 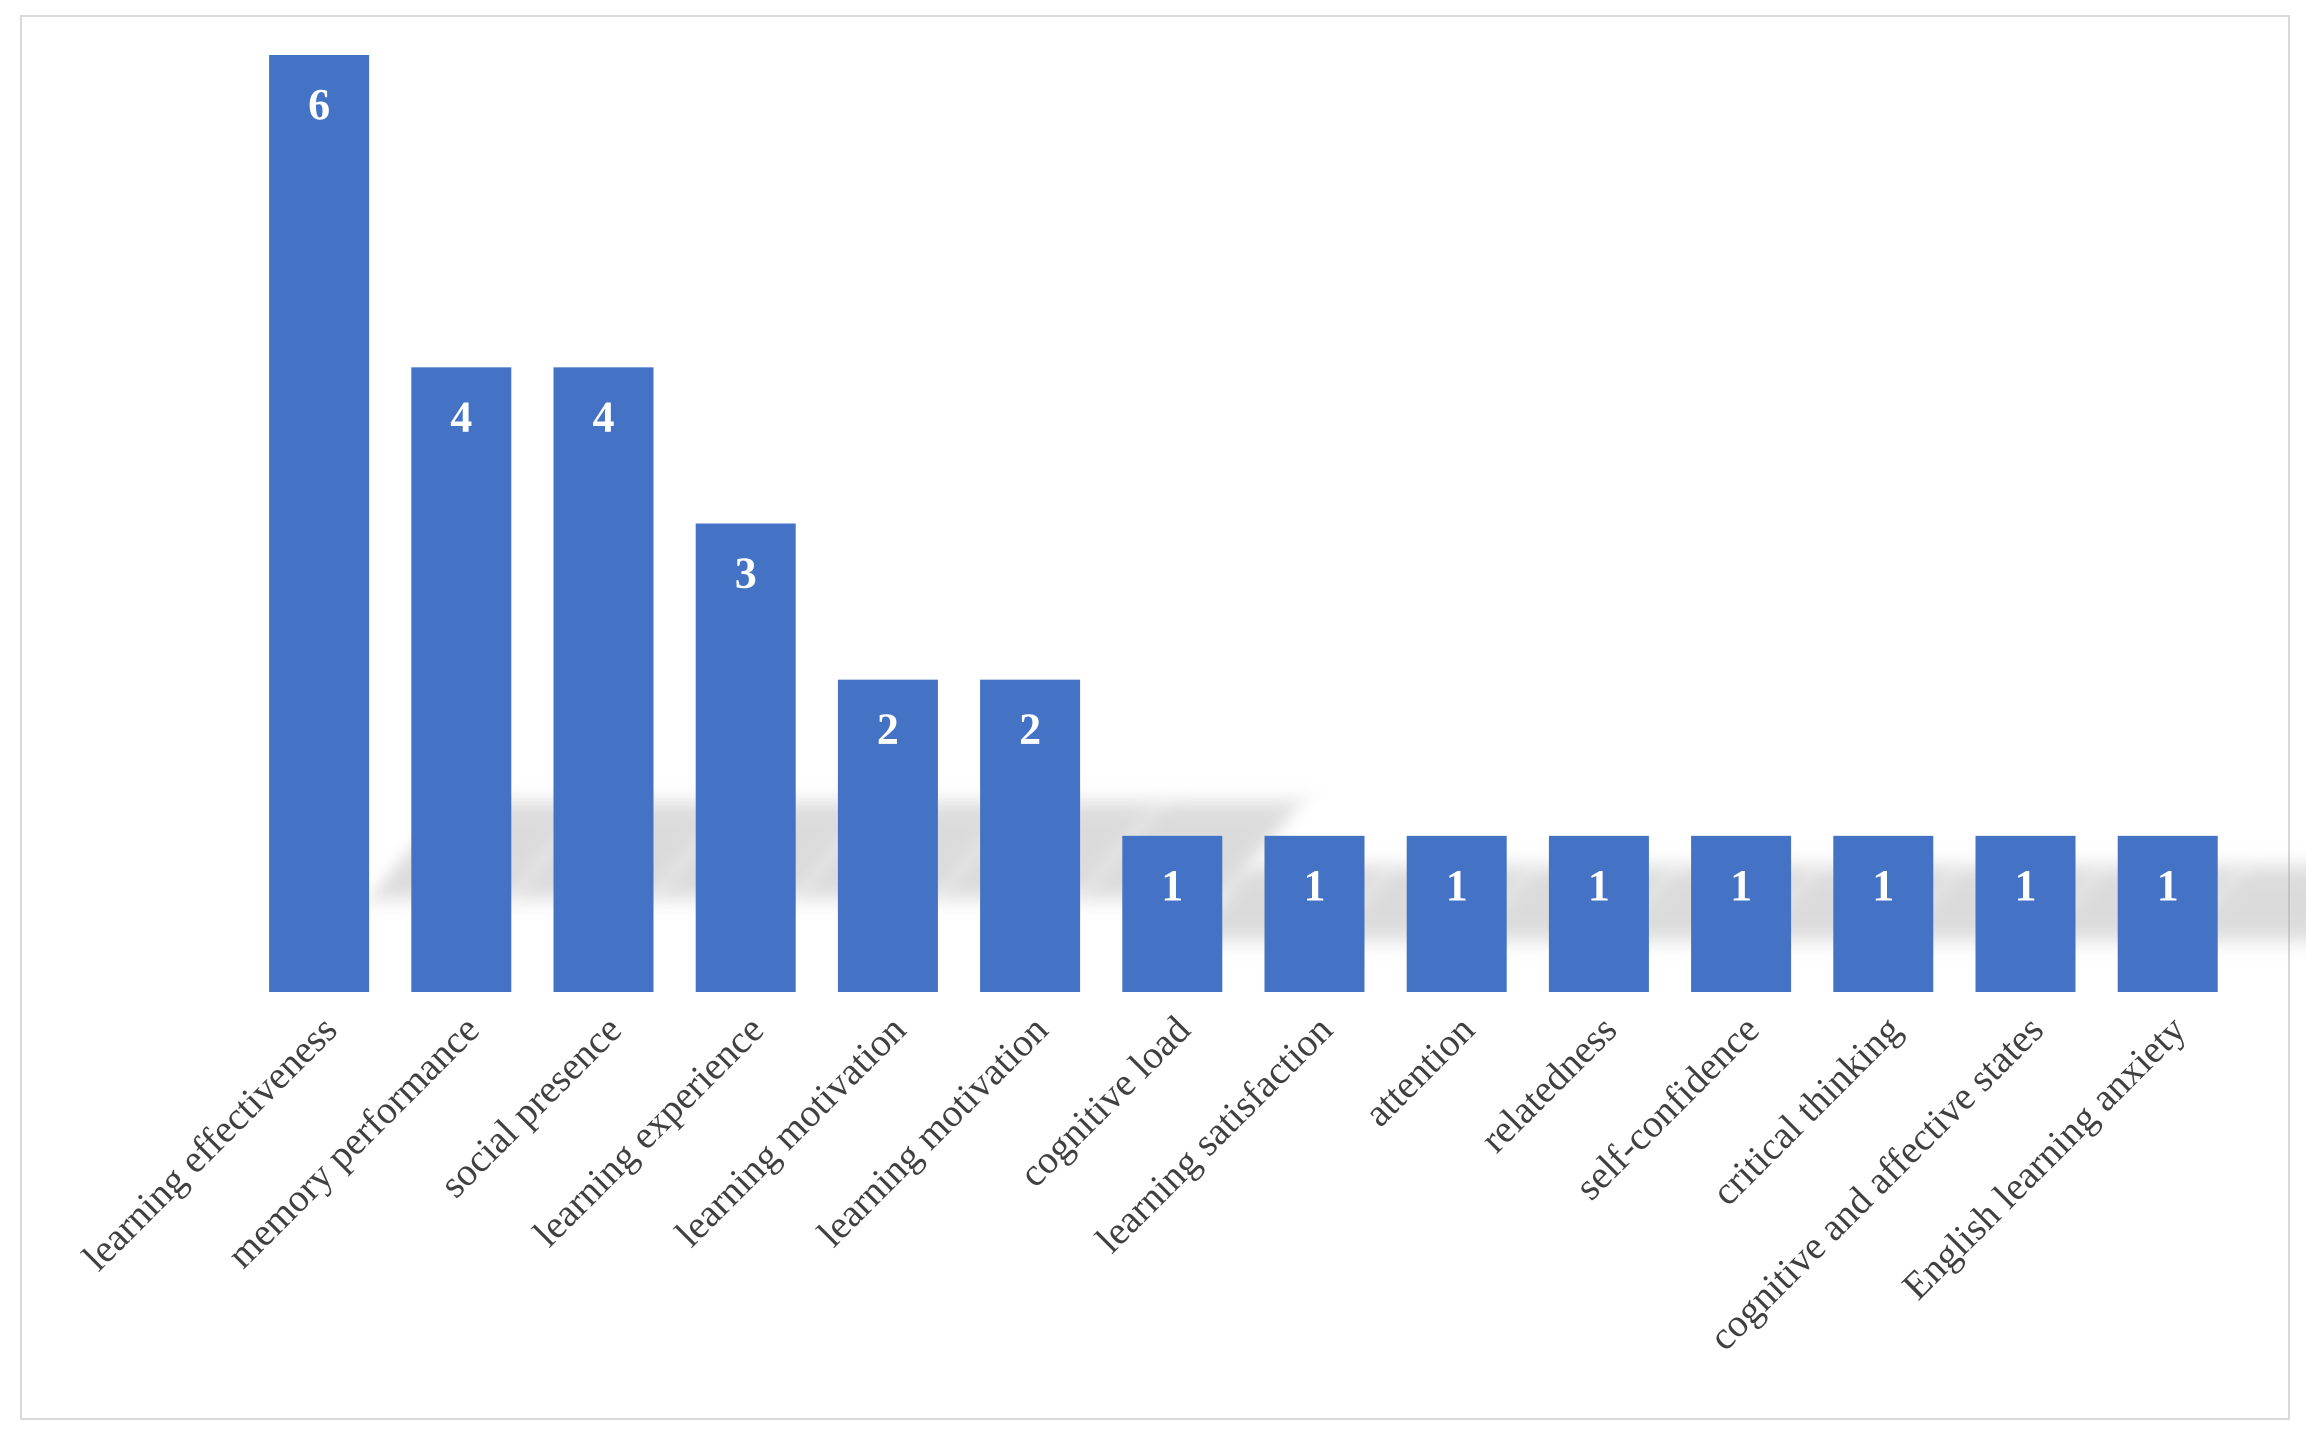 I want to click on x-tick-label: memory performance, so click(x=353, y=1142).